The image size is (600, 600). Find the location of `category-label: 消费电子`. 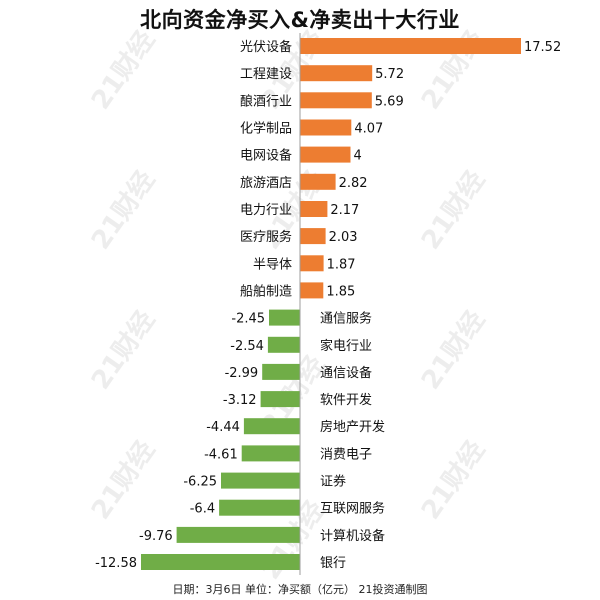

category-label: 消费电子 is located at coordinates (346, 454).